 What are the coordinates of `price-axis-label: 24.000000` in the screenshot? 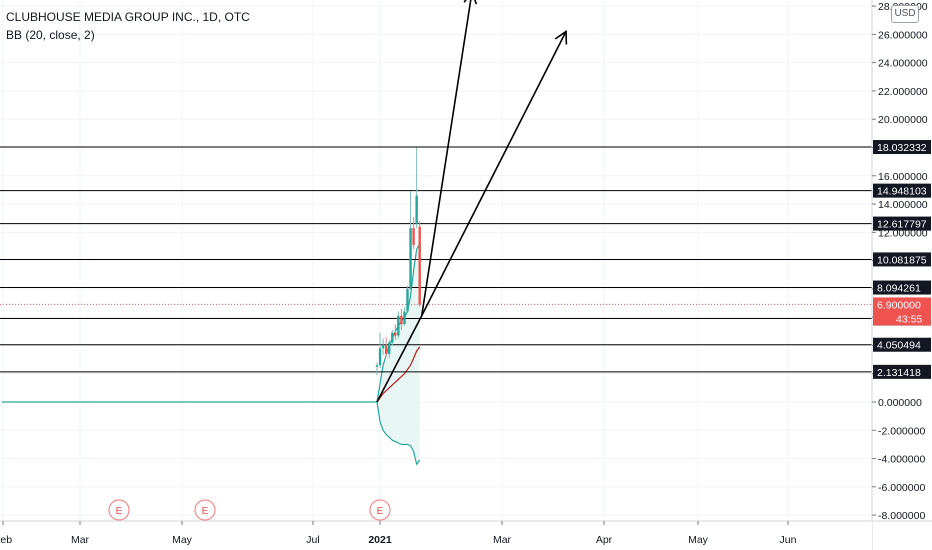 It's located at (903, 64).